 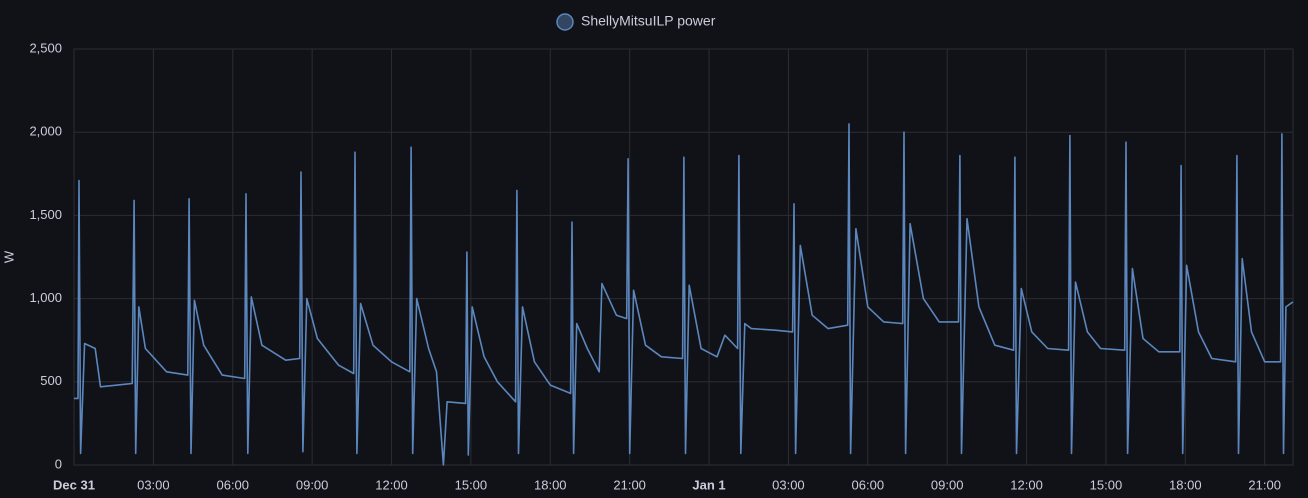 What do you see at coordinates (45, 131) in the screenshot?
I see `y-tick-label: 2,000` at bounding box center [45, 131].